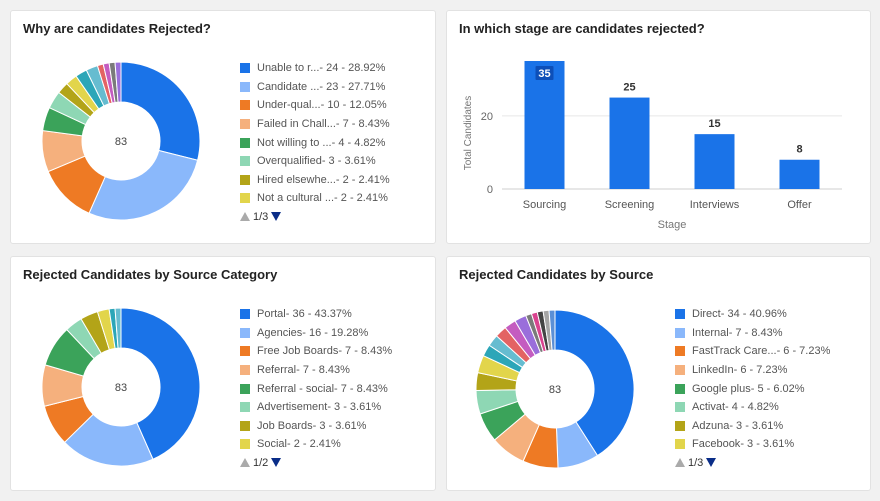 This screenshot has height=501, width=880. Describe the element at coordinates (316, 388) in the screenshot. I see `legend-item: Referral - social - 7 - 8.43%` at that location.